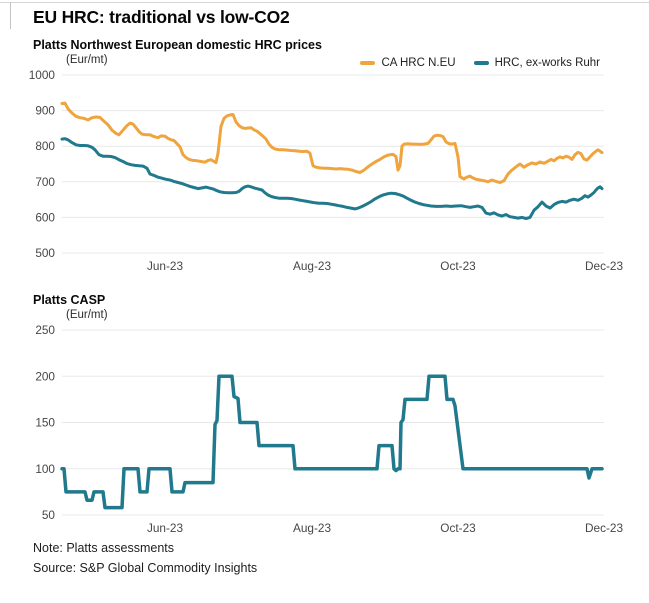  I want to click on svg-text: 900, so click(45, 111).